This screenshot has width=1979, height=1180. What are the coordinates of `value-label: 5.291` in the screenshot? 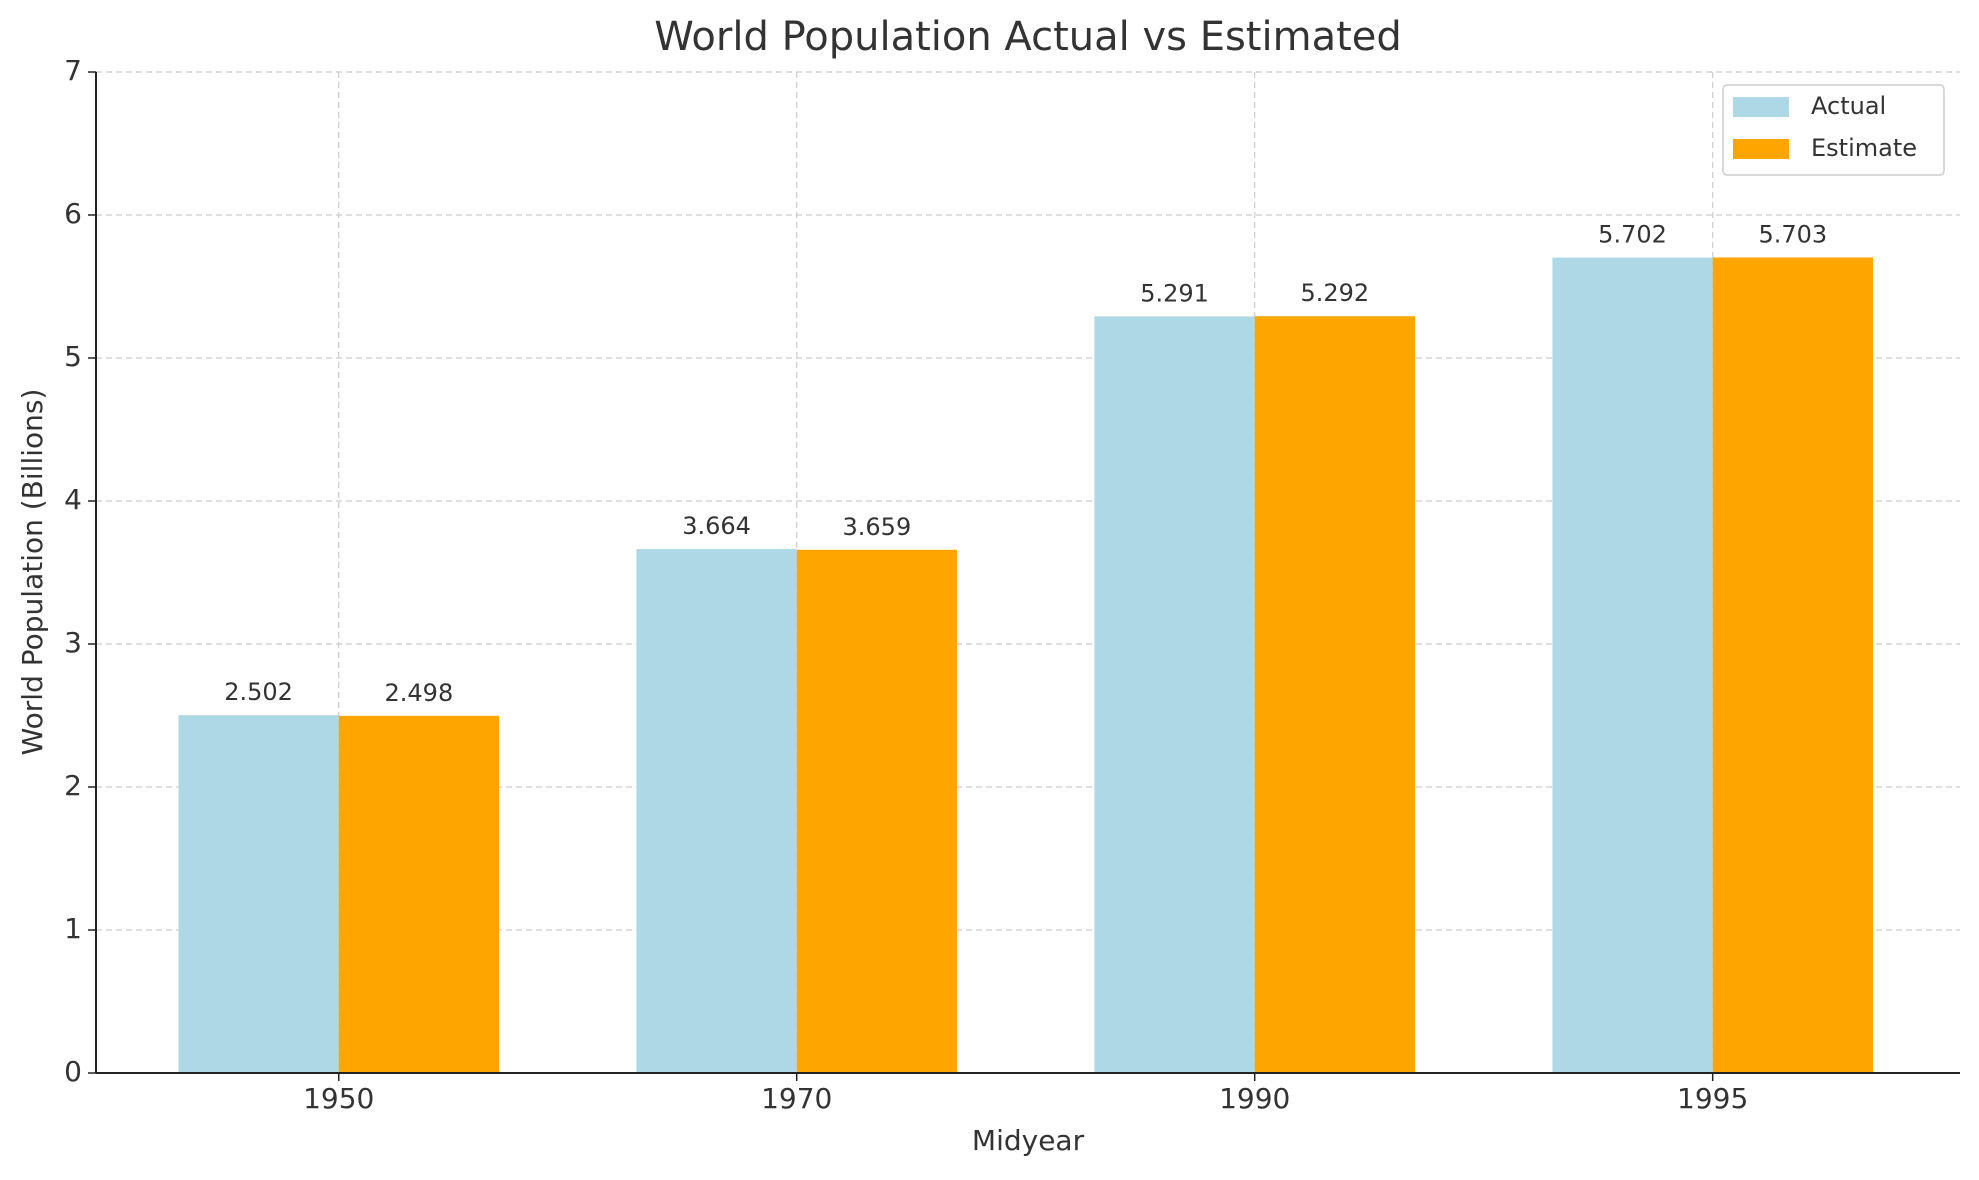 It's located at (1174, 293).